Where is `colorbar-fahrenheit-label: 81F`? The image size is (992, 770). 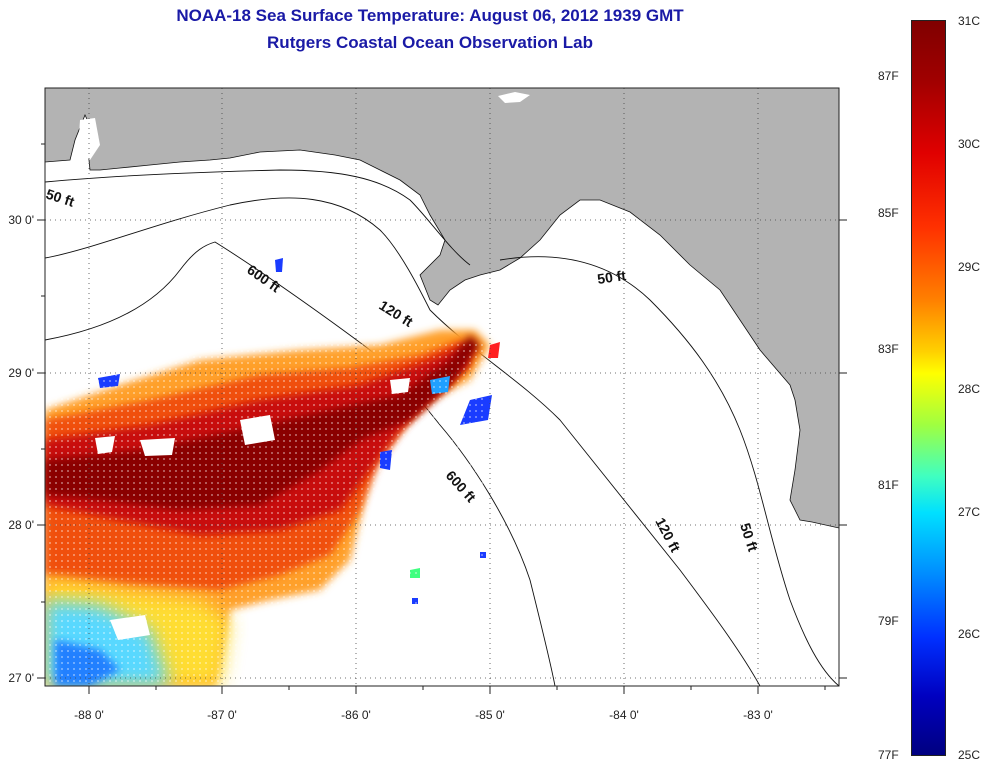
colorbar-fahrenheit-label: 81F is located at coordinates (888, 485).